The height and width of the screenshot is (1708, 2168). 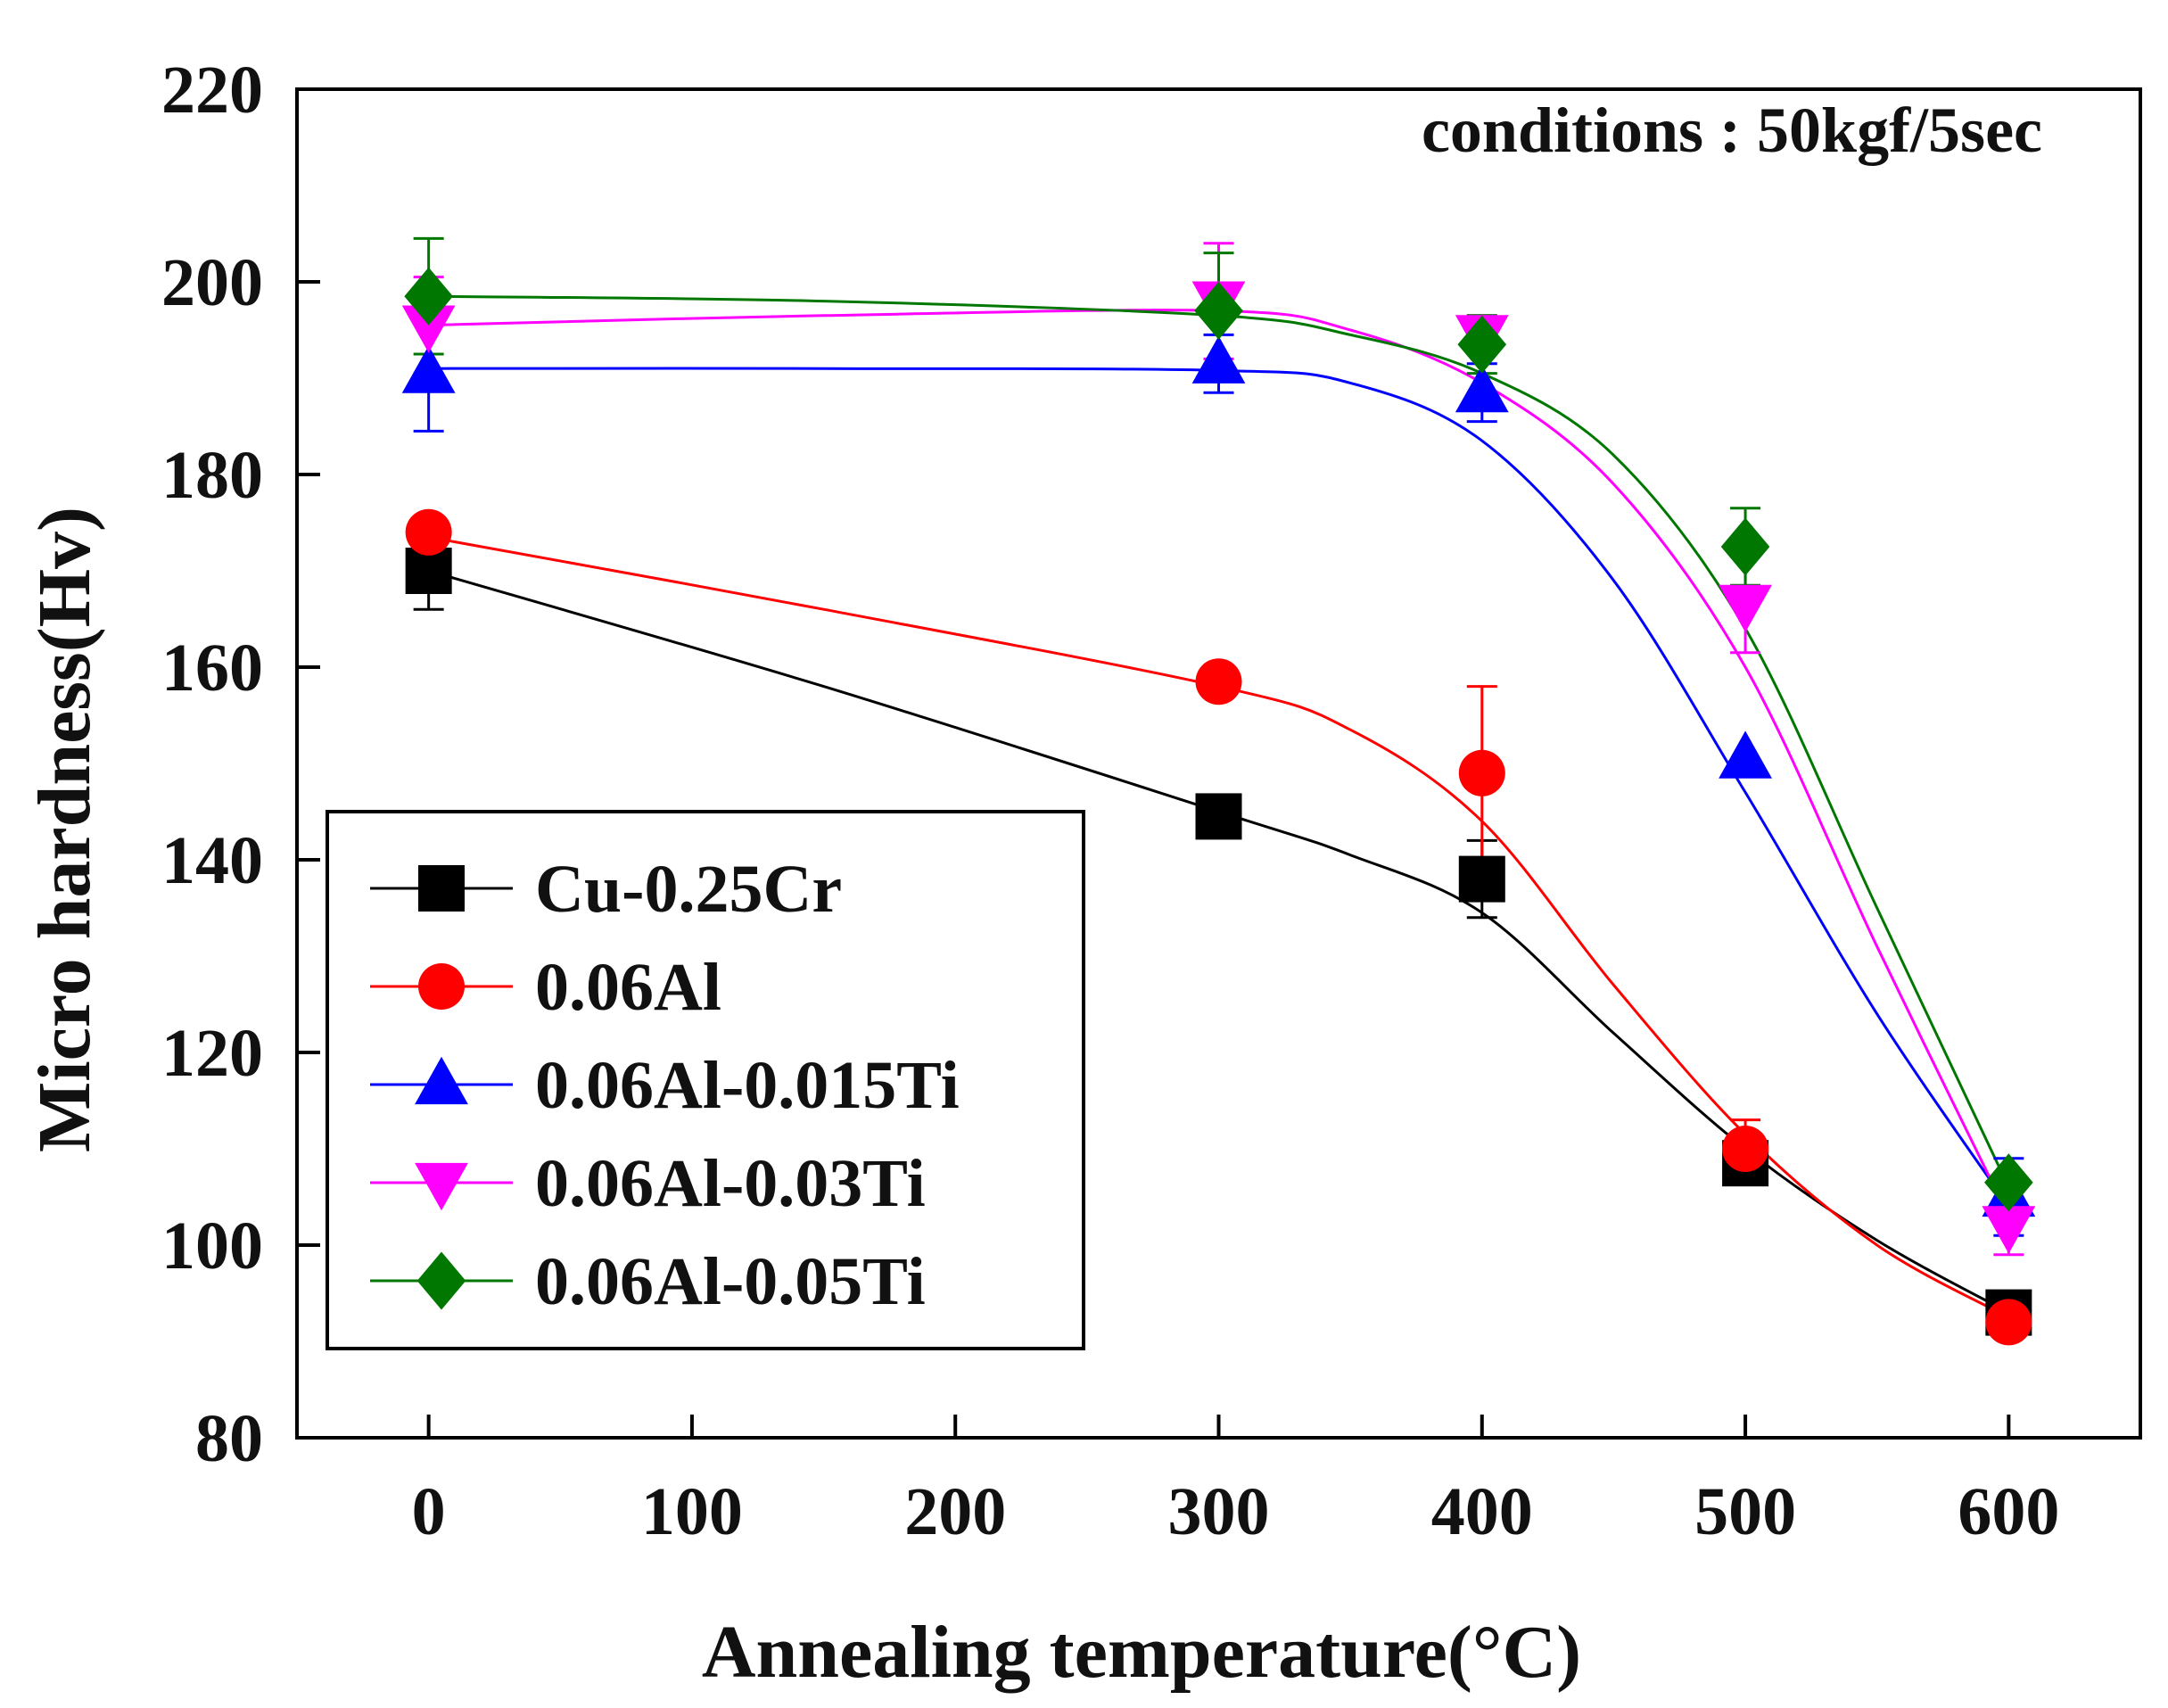 I want to click on x-axis-ticks: 0 100 200 300 400 500 600, so click(x=1235, y=1482).